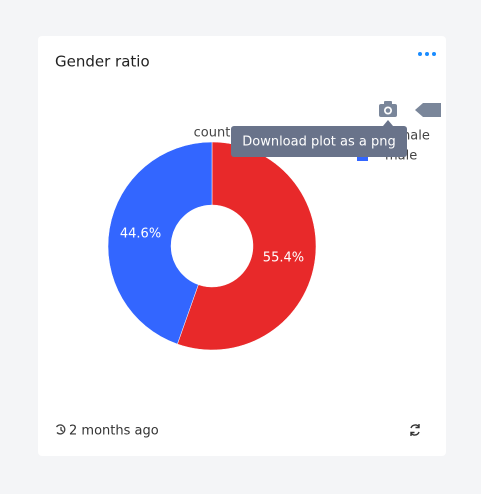 This screenshot has width=481, height=494. I want to click on menu-dots, so click(427, 54).